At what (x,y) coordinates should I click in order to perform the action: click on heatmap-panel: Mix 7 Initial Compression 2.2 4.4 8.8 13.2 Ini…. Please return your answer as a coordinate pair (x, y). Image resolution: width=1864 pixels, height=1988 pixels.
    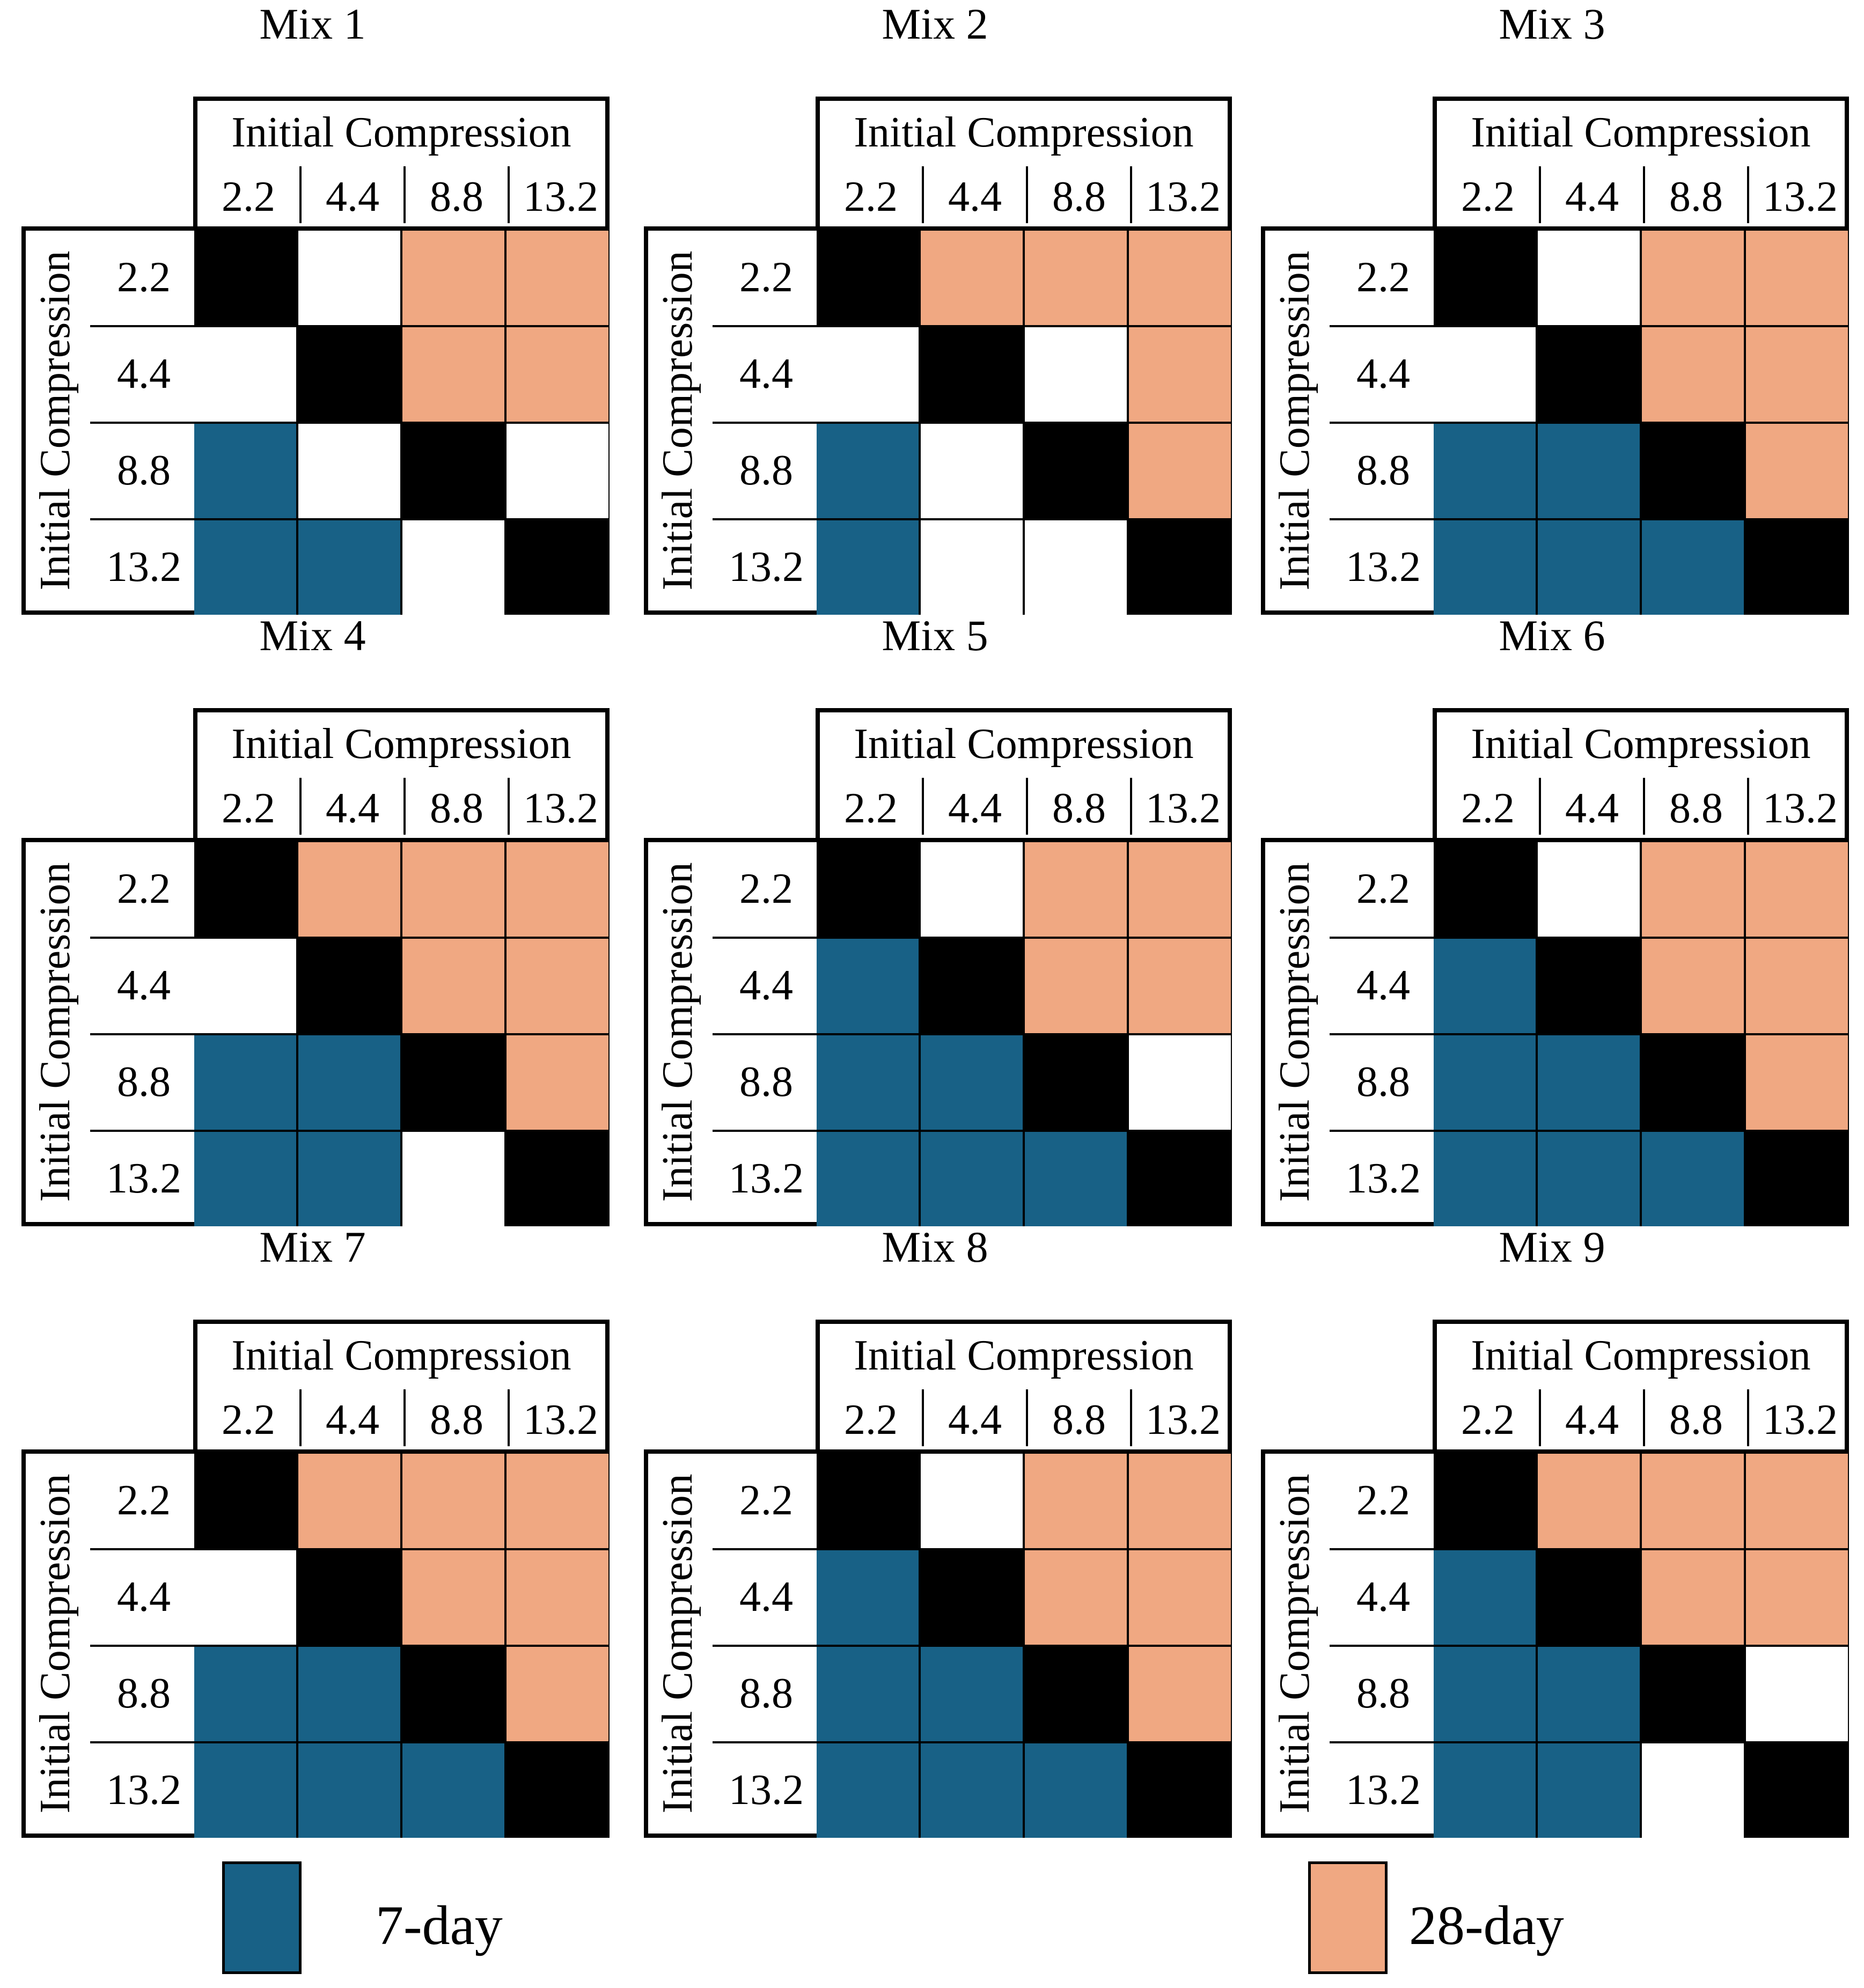
    Looking at the image, I should click on (315, 1530).